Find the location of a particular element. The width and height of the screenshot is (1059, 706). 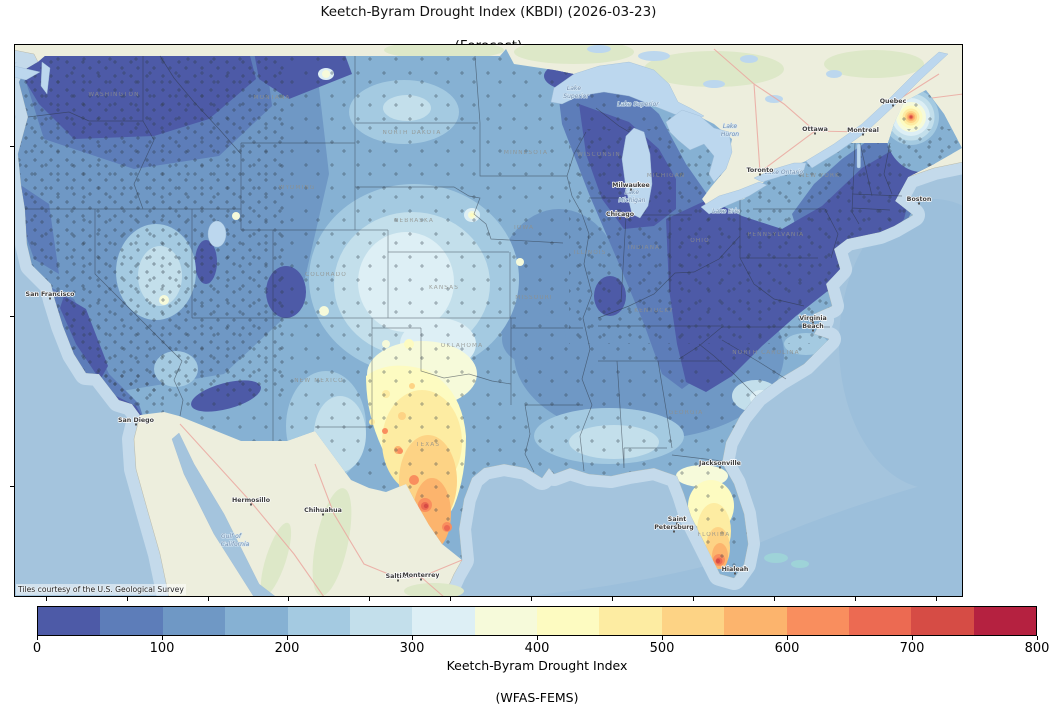

water-label: Michigan is located at coordinates (632, 200).